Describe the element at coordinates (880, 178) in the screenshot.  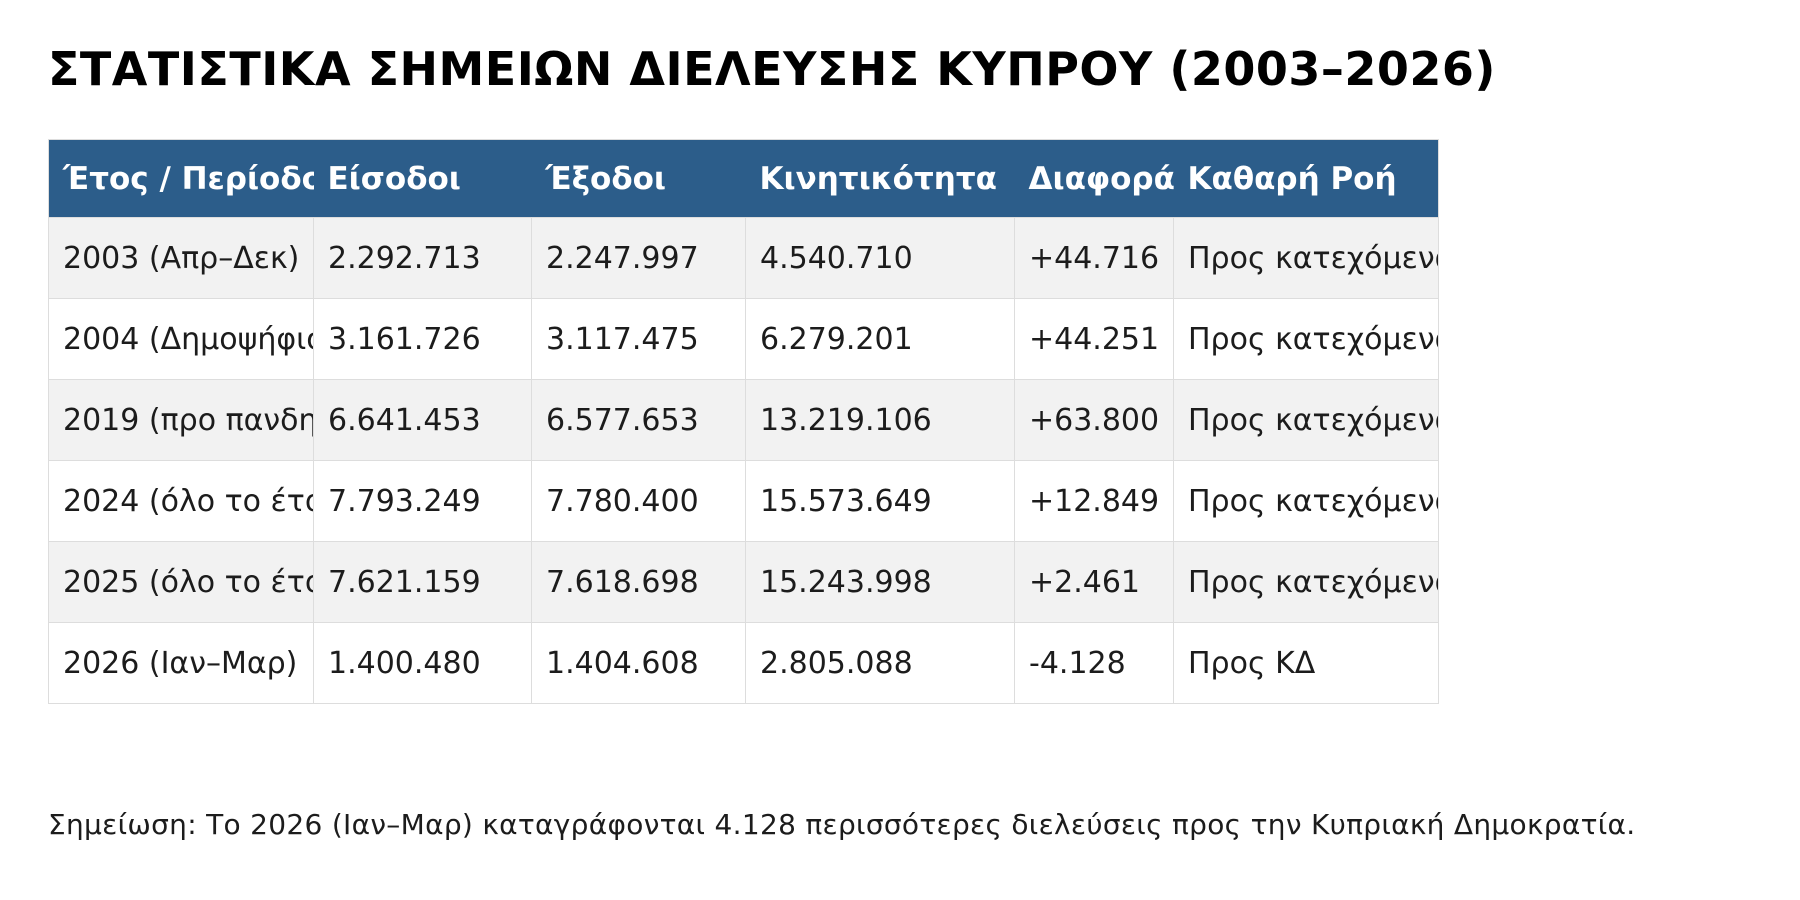
I see `column-header-mobility: Κινητικότητα` at that location.